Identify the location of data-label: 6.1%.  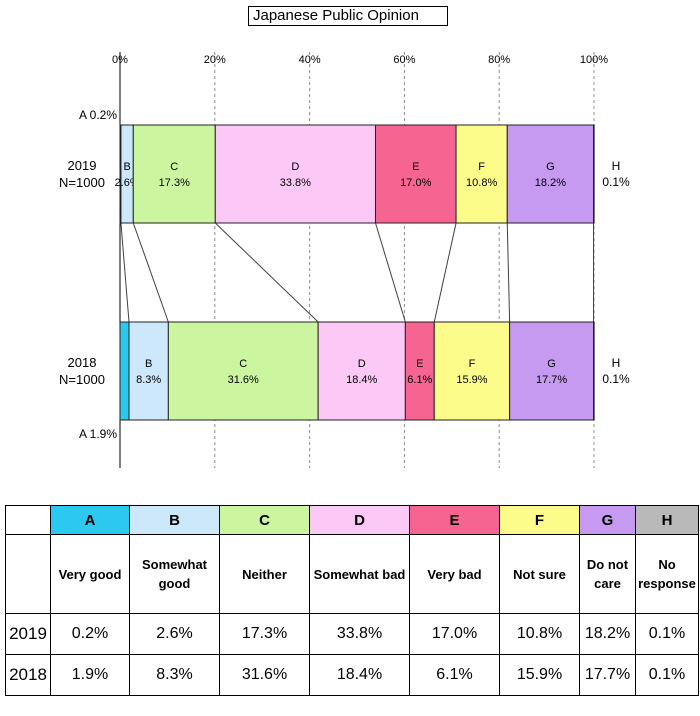
(419, 380).